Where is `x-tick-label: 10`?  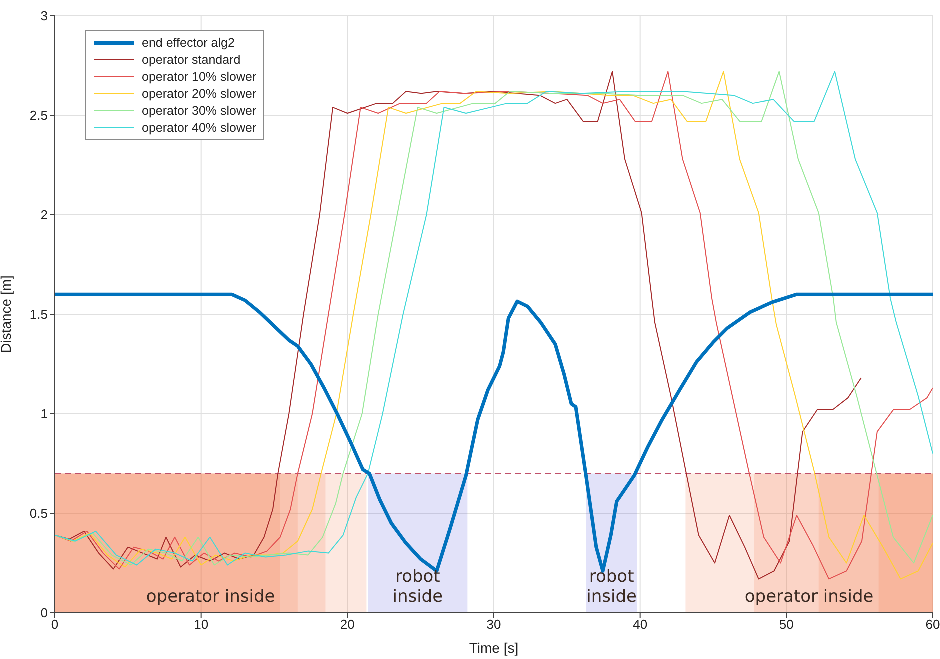 x-tick-label: 10 is located at coordinates (201, 624).